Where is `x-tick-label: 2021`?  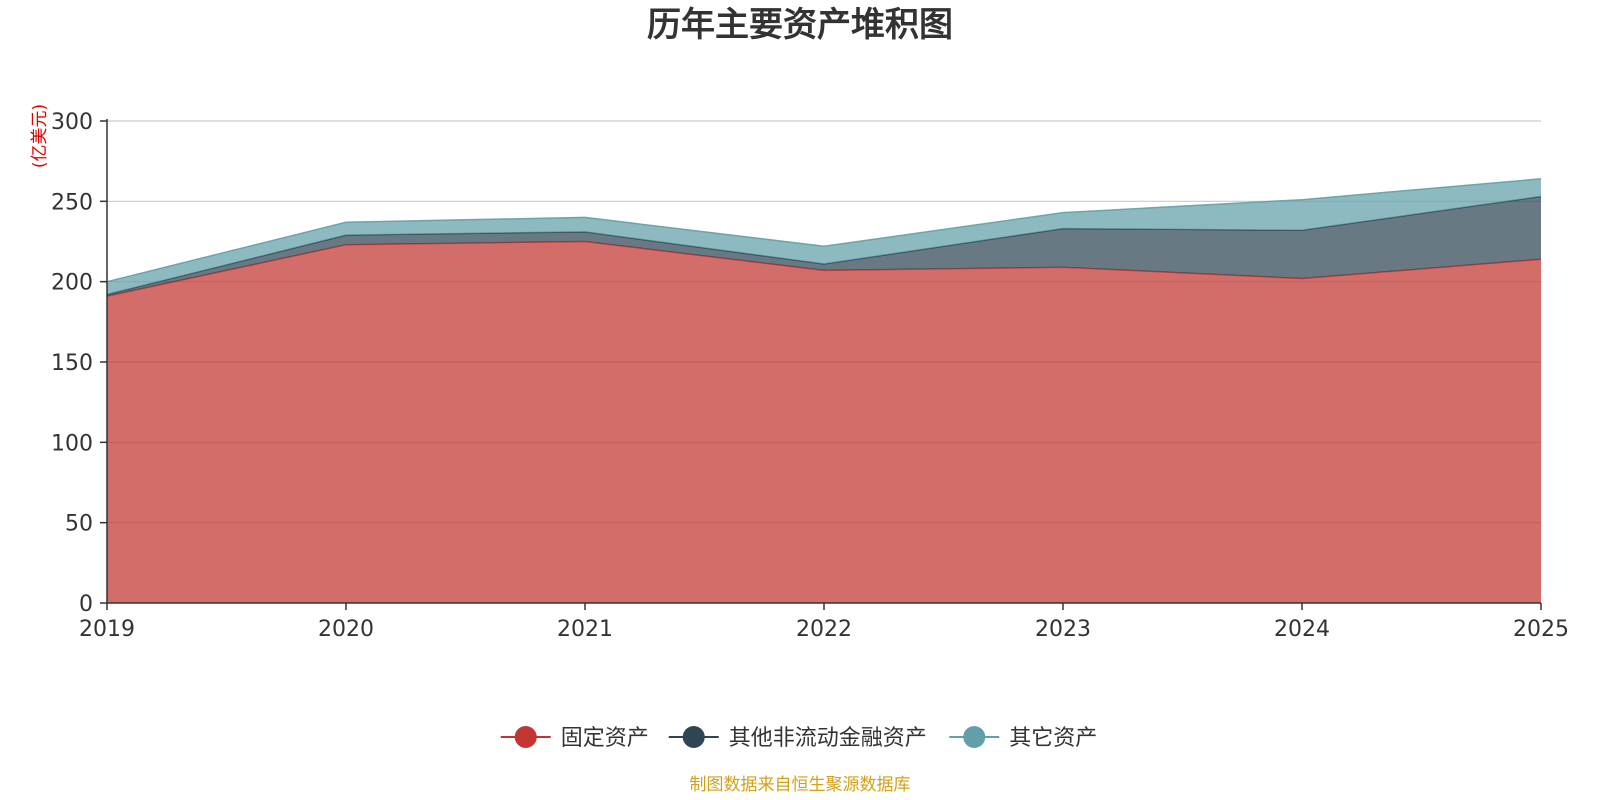
x-tick-label: 2021 is located at coordinates (585, 629).